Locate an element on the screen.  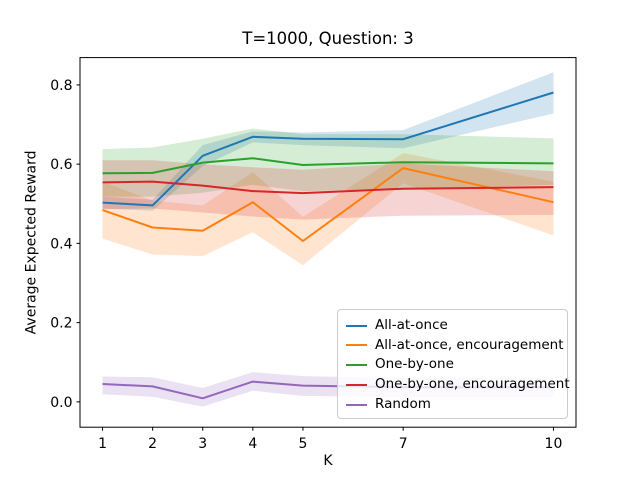
x-tick-label: 5 is located at coordinates (302, 444).